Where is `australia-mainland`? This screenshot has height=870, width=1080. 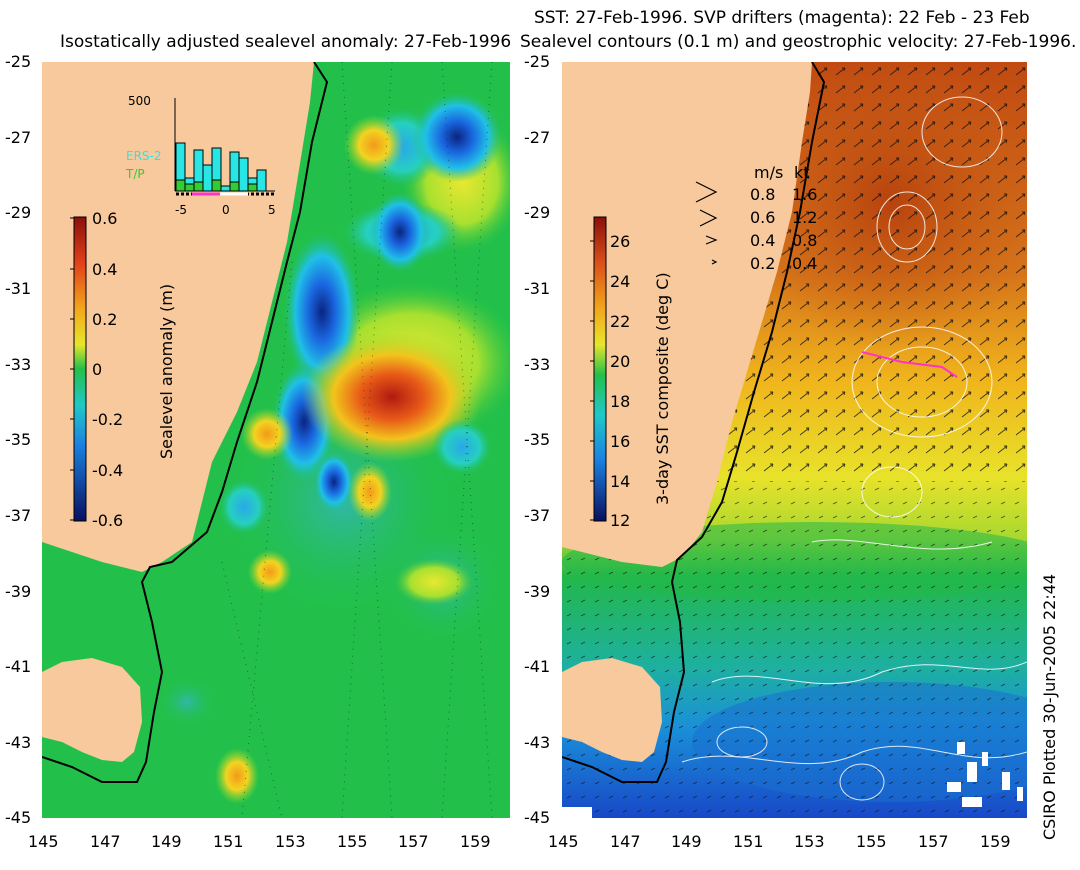
australia-mainland is located at coordinates (687, 314).